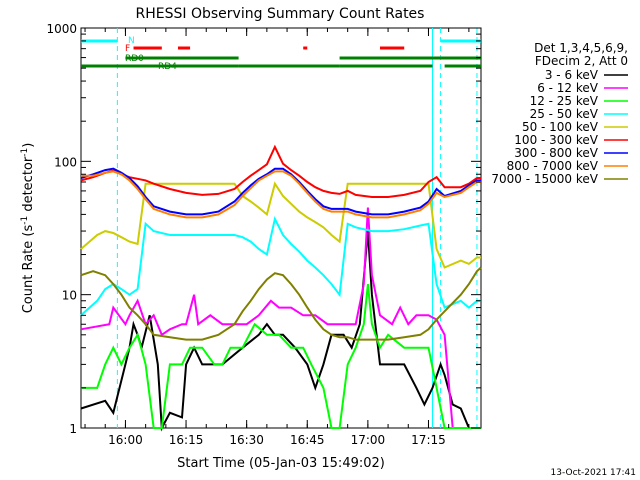 The image size is (640, 480). Describe the element at coordinates (28, 186) in the screenshot. I see `y-axis-label-mid: detector` at that location.